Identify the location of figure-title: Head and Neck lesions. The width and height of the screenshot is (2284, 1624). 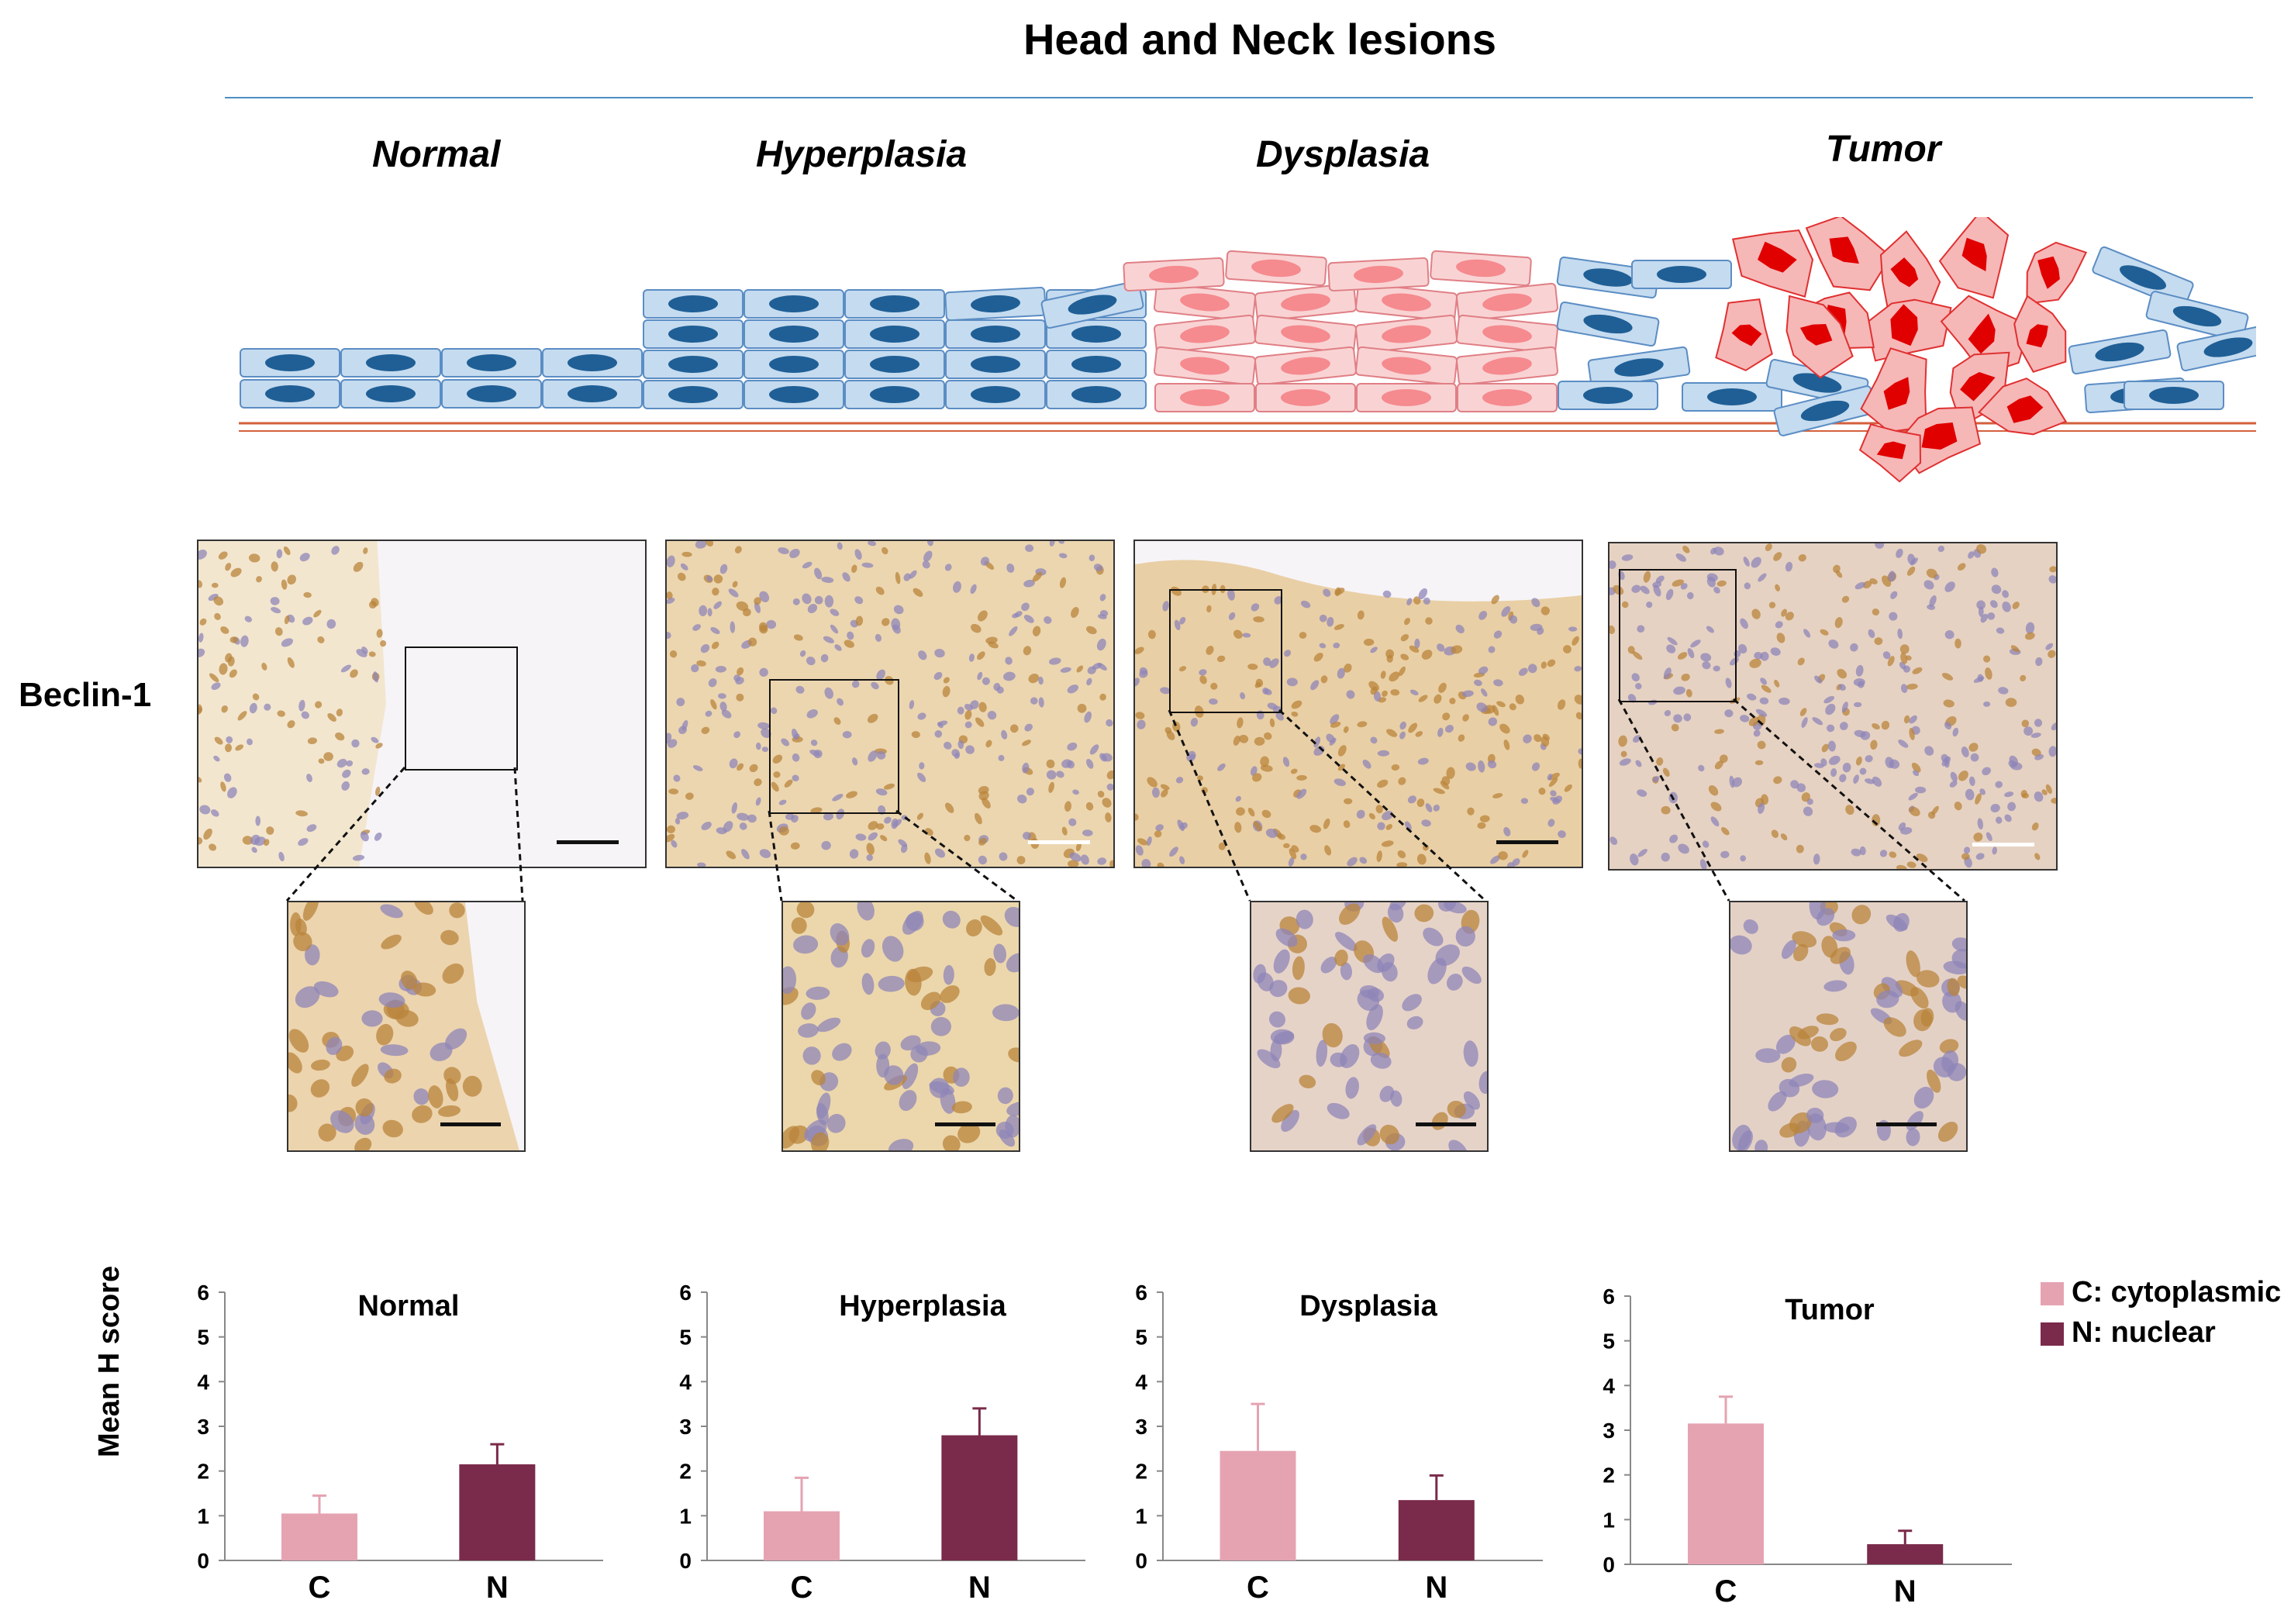
(1259, 39).